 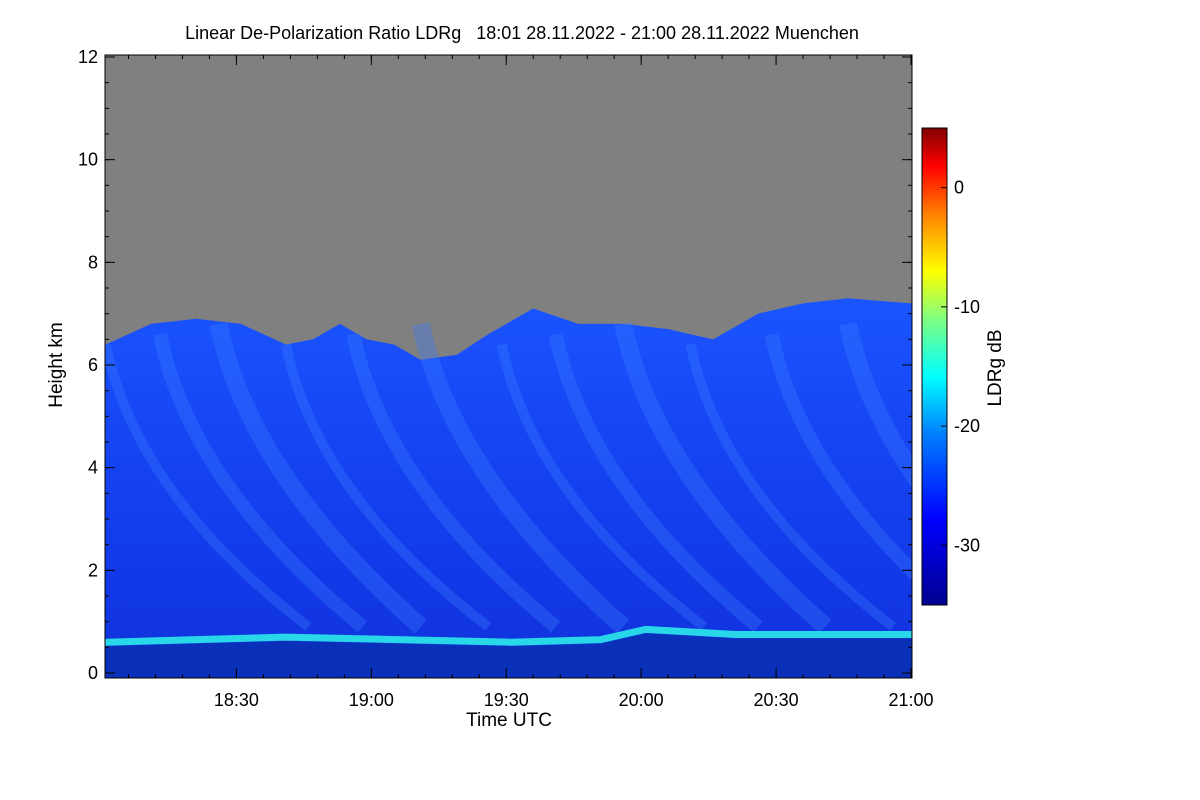 I want to click on x-tick-label: 20:30, so click(x=776, y=700).